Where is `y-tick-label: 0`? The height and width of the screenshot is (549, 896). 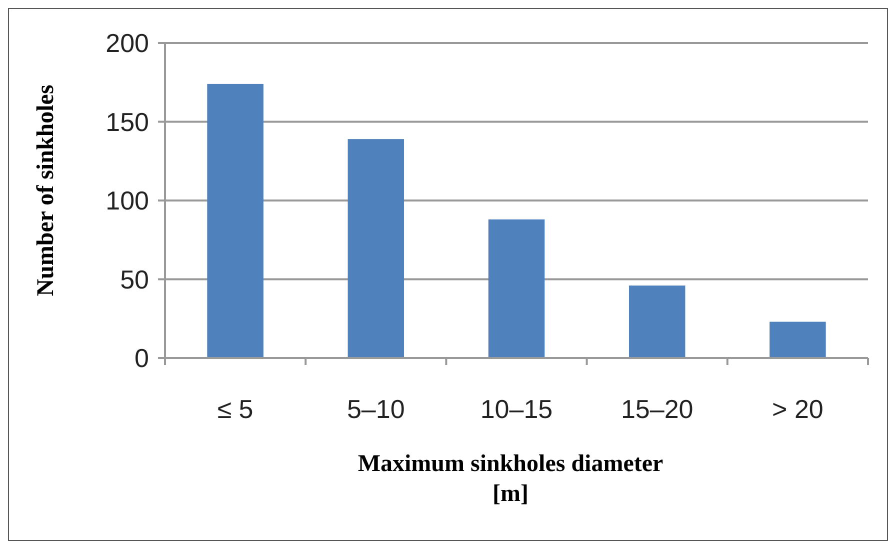 y-tick-label: 0 is located at coordinates (141, 358).